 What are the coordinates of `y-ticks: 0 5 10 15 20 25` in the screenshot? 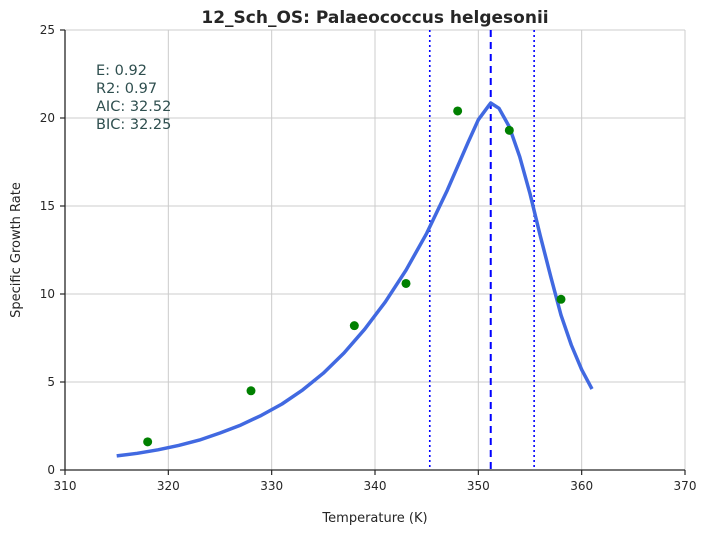 It's located at (52, 250).